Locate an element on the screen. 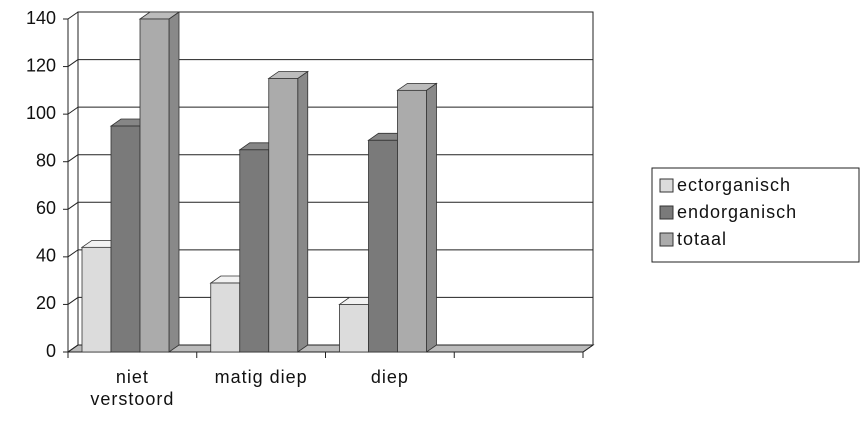 The width and height of the screenshot is (863, 421). legend is located at coordinates (755, 215).